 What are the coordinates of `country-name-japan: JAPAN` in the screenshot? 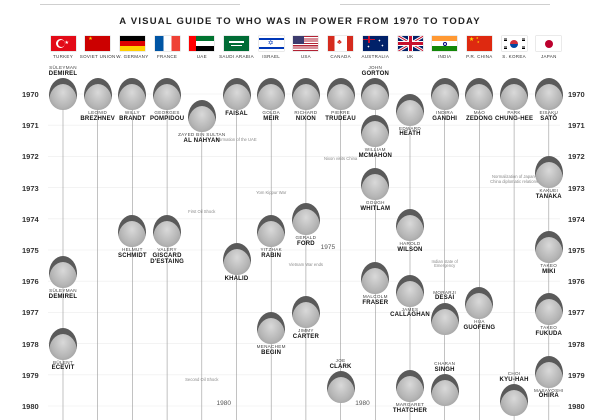 It's located at (548, 56).